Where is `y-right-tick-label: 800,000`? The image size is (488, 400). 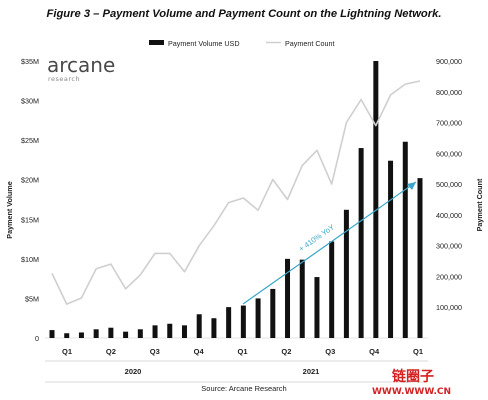 y-right-tick-label: 800,000 is located at coordinates (449, 92).